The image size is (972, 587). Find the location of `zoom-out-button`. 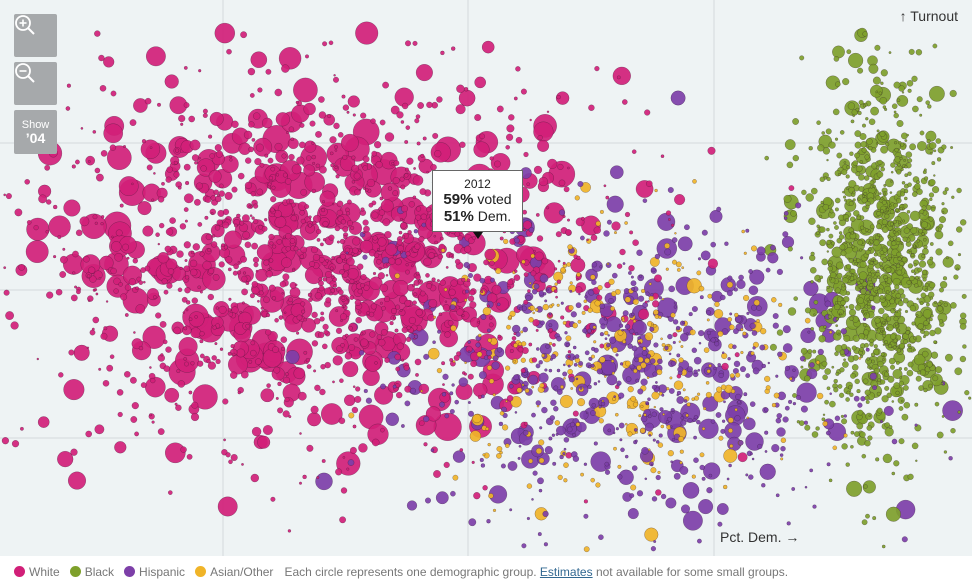

zoom-out-button is located at coordinates (35, 83).